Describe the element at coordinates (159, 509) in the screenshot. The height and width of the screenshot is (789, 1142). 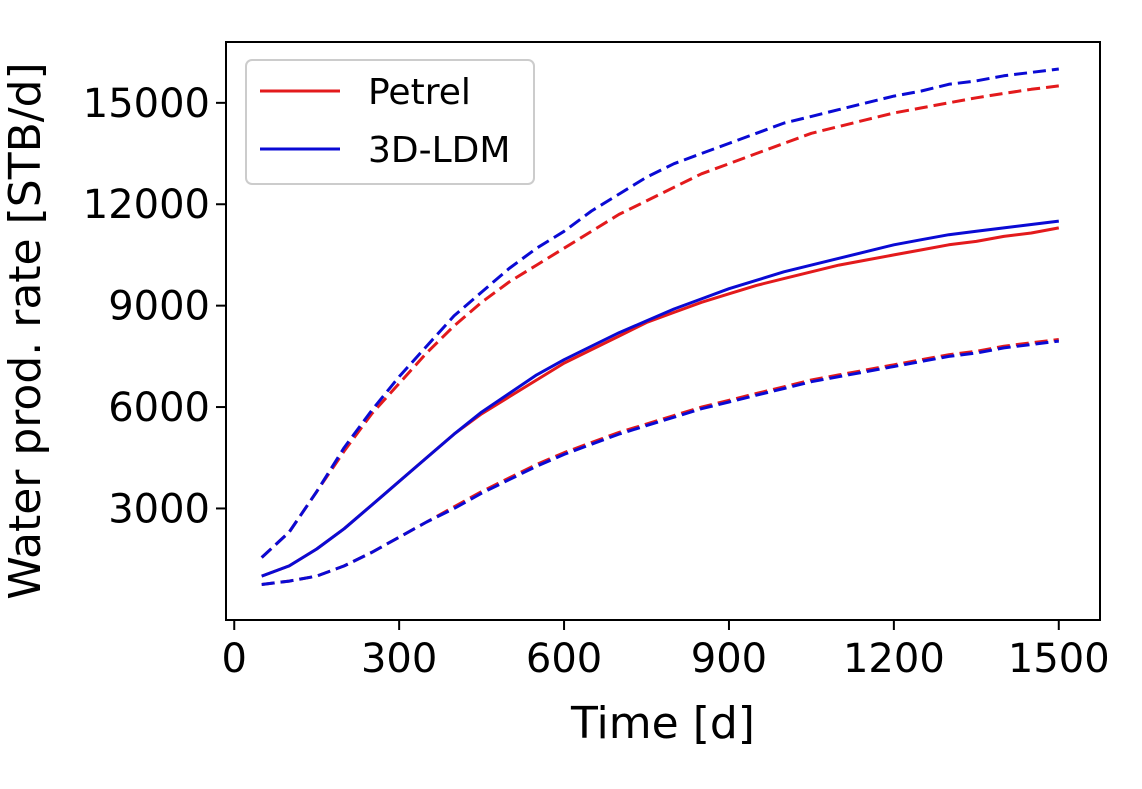
I see `y-tick-label: 3000` at that location.